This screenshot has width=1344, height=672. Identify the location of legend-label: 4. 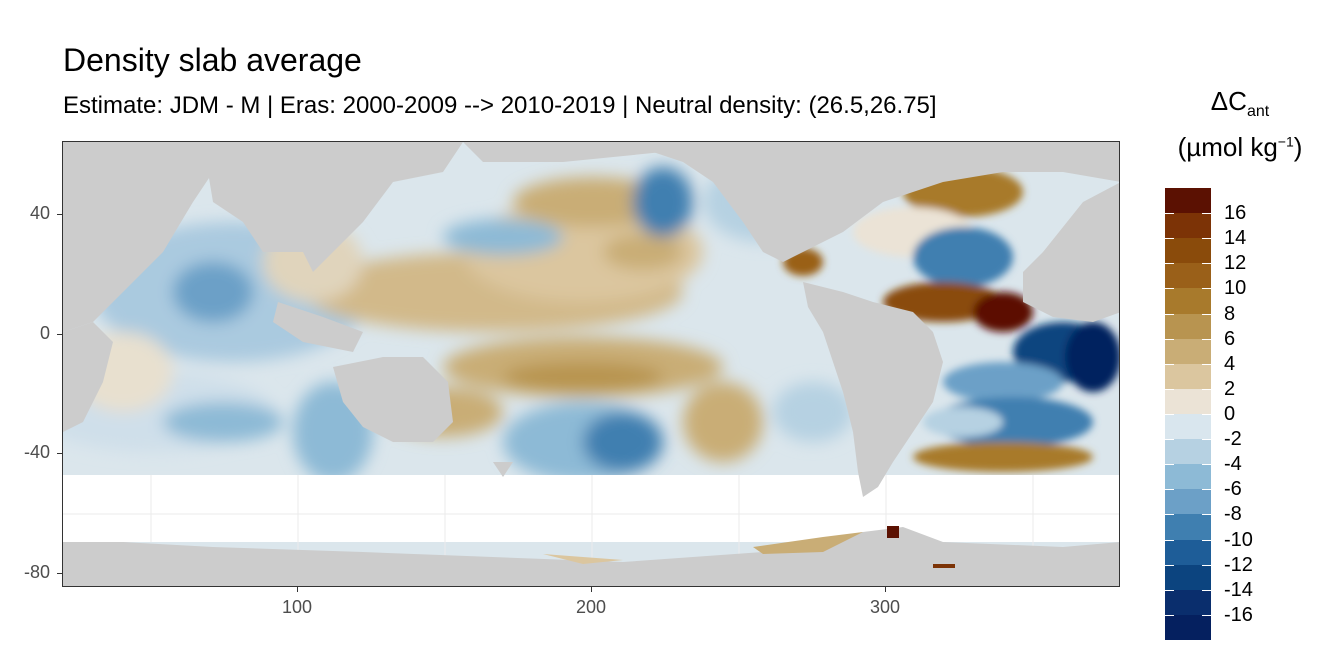
(1230, 363).